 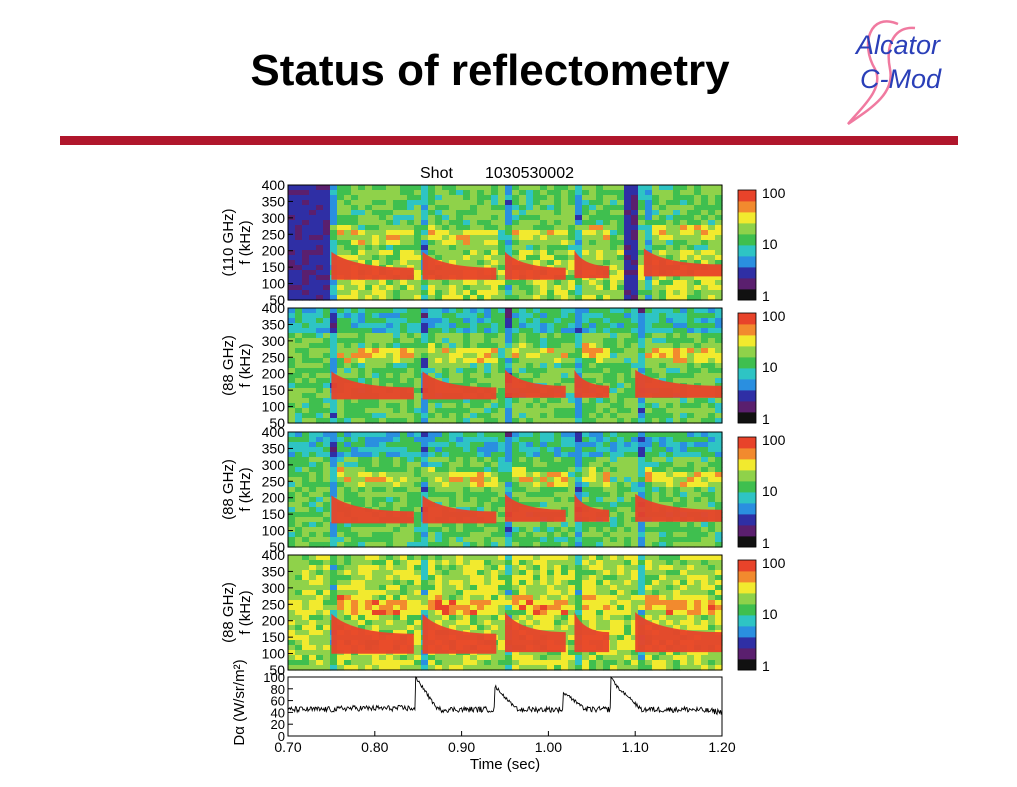 What do you see at coordinates (774, 316) in the screenshot?
I see `colorbar-tick-label: 100` at bounding box center [774, 316].